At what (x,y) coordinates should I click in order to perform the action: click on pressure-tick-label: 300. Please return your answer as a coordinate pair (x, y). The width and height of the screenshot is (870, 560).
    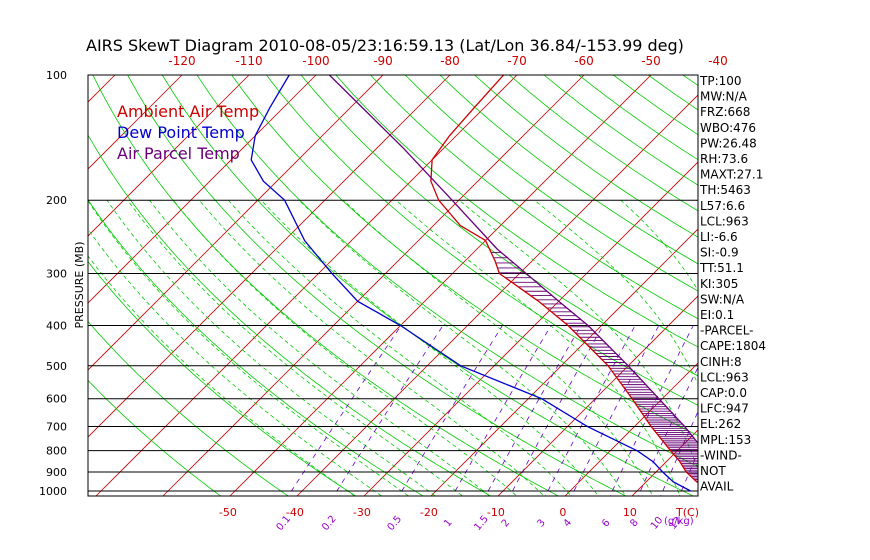
    Looking at the image, I should click on (56, 273).